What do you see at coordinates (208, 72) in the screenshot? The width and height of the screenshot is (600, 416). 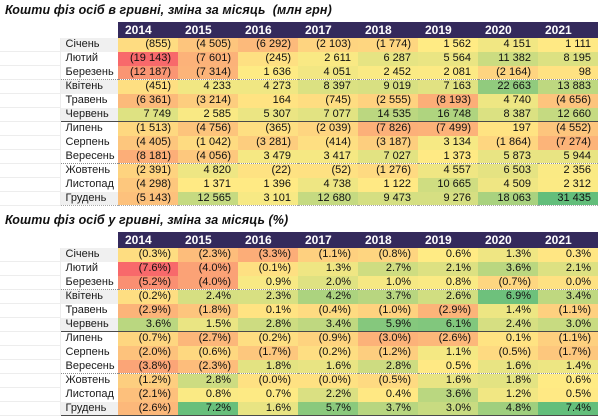 I see `value-cell: (7 314)` at bounding box center [208, 72].